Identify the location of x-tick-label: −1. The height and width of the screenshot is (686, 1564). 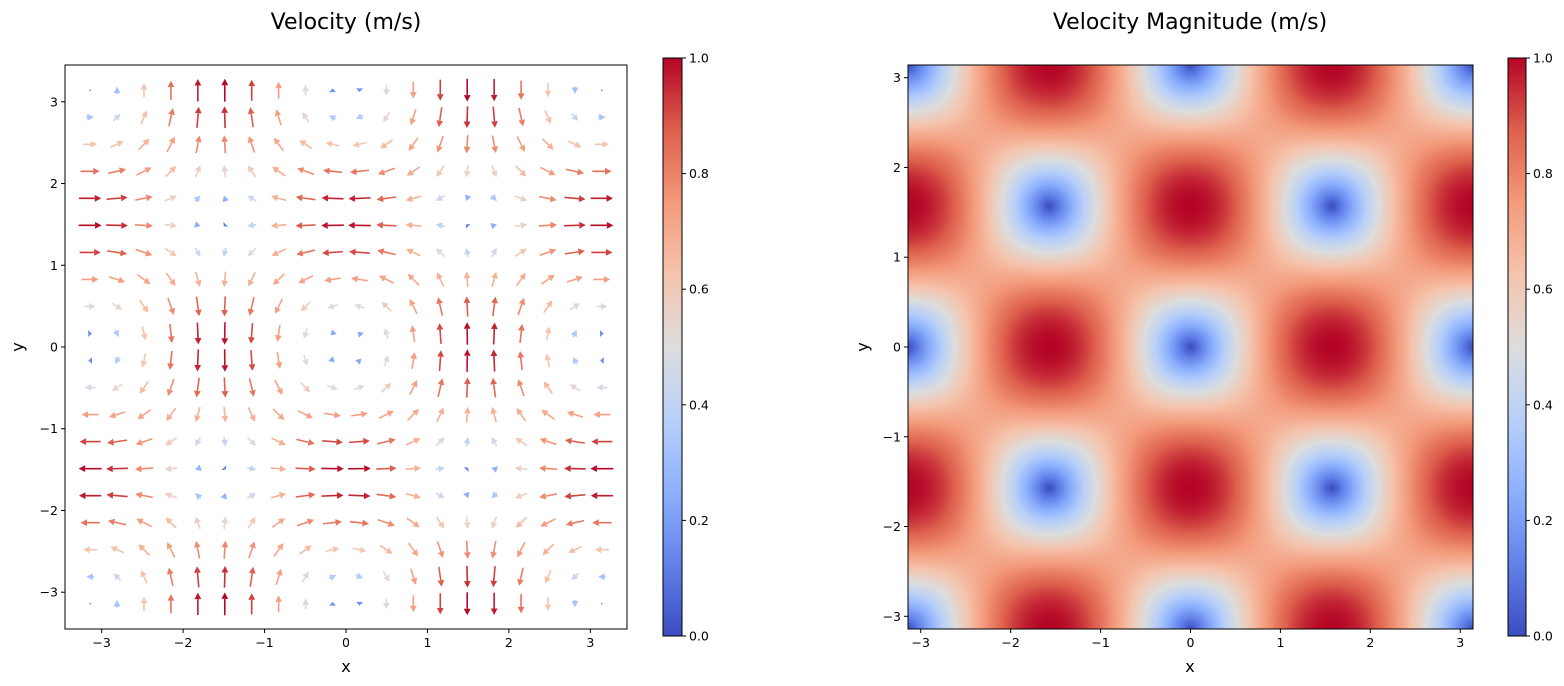
(264, 642).